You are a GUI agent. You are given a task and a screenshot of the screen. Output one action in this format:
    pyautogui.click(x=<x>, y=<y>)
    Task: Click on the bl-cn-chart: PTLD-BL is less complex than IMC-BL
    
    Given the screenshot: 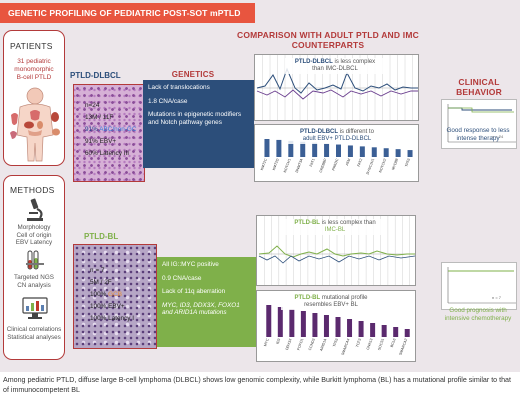 What is the action you would take?
    pyautogui.click(x=336, y=250)
    